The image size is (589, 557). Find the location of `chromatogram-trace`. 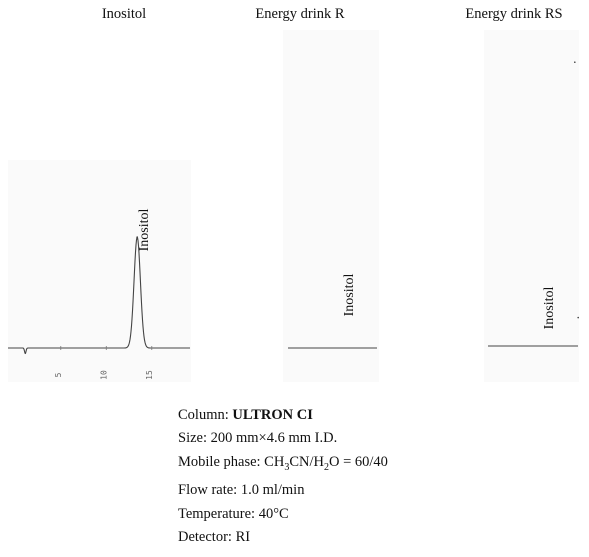

chromatogram-trace is located at coordinates (99, 295).